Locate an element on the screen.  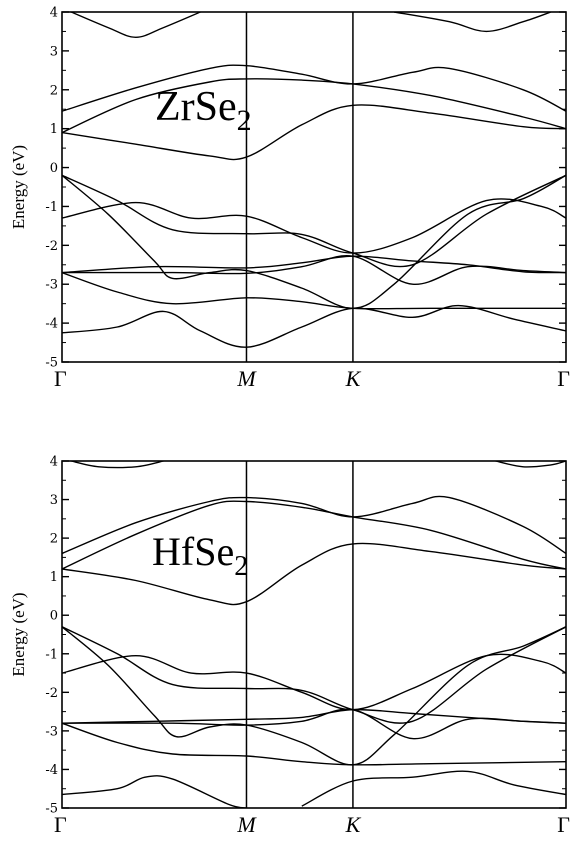
material-formula: HfSe is located at coordinates (193, 551).